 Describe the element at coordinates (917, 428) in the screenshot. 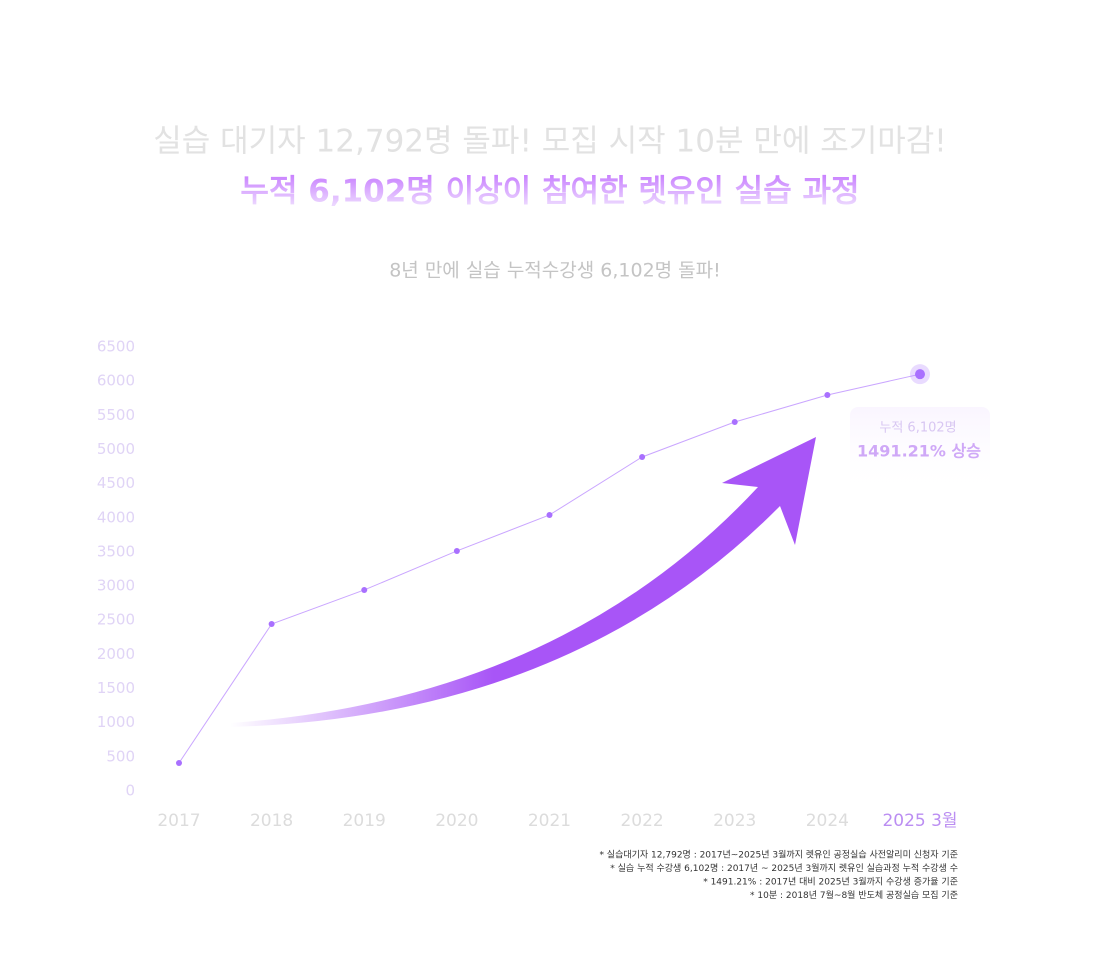

I see `annotation-label: 누적 6,102명` at that location.